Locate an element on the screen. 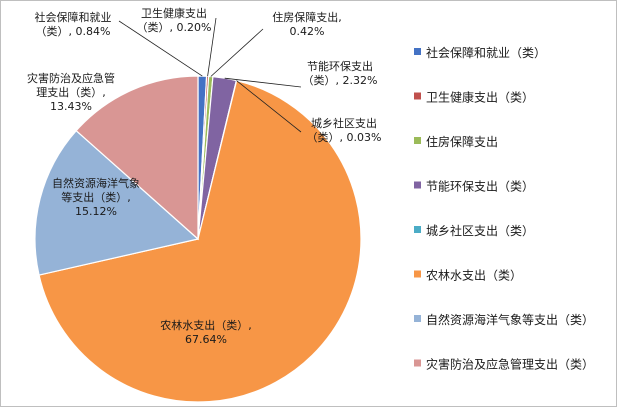  legend-label-1: 社会保障和就业（类） is located at coordinates (486, 52).